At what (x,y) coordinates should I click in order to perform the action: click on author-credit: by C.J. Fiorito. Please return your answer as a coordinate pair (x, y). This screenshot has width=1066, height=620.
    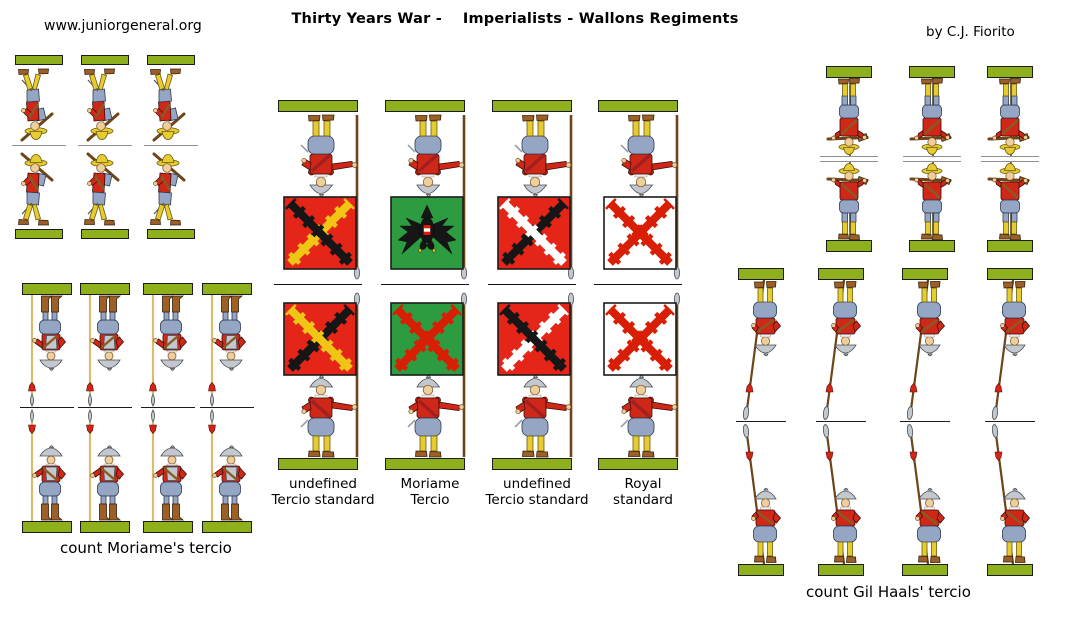
    Looking at the image, I should click on (970, 32).